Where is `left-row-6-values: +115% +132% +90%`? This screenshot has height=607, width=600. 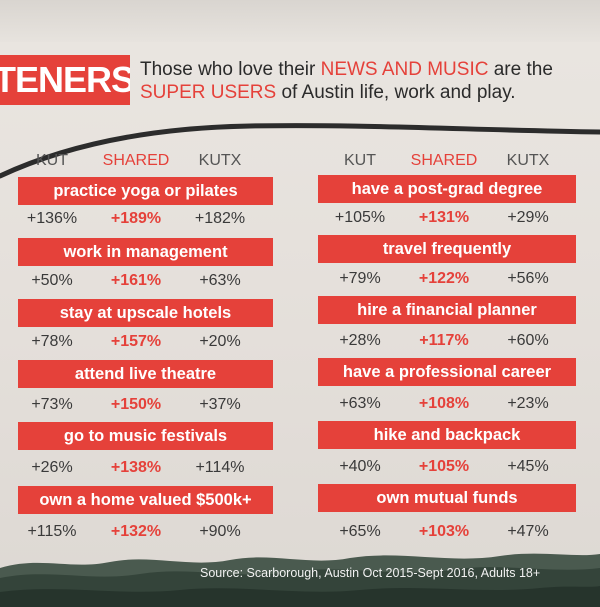 left-row-6-values: +115% +132% +90% is located at coordinates (136, 532).